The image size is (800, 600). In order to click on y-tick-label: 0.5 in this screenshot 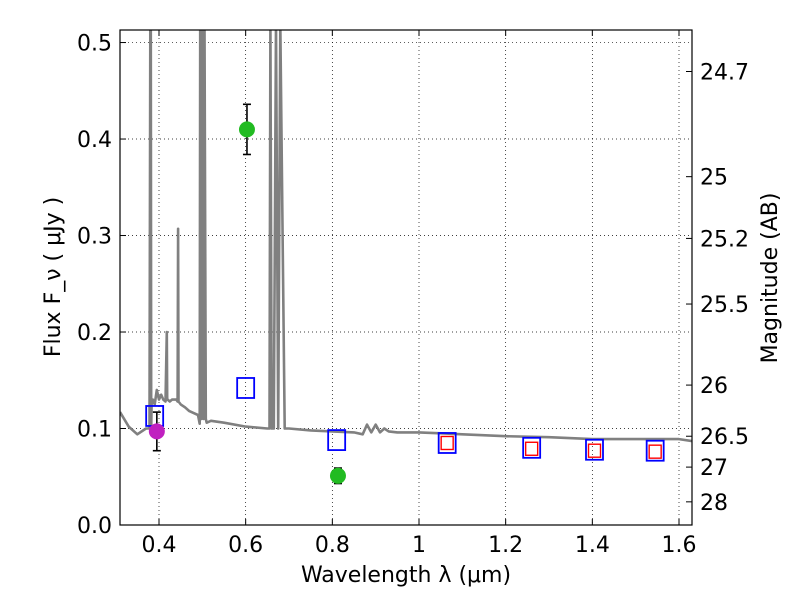, I will do `click(94, 44)`.